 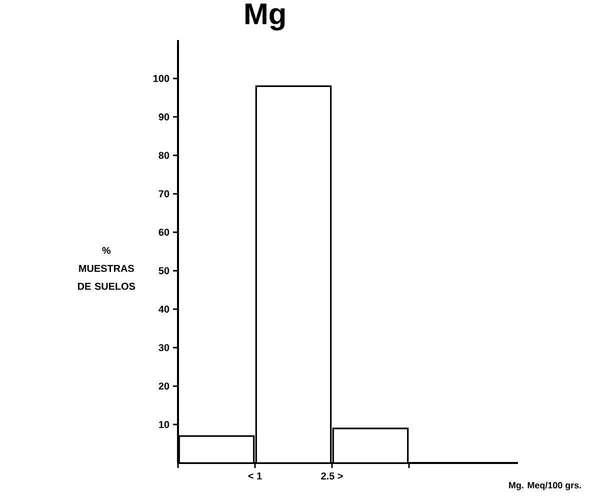 I want to click on text: Mg. Meq/100 grs., so click(x=545, y=486).